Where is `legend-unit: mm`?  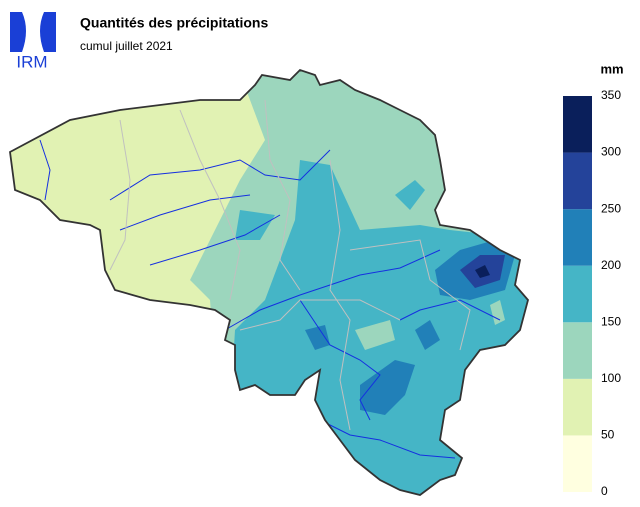
legend-unit: mm is located at coordinates (611, 68).